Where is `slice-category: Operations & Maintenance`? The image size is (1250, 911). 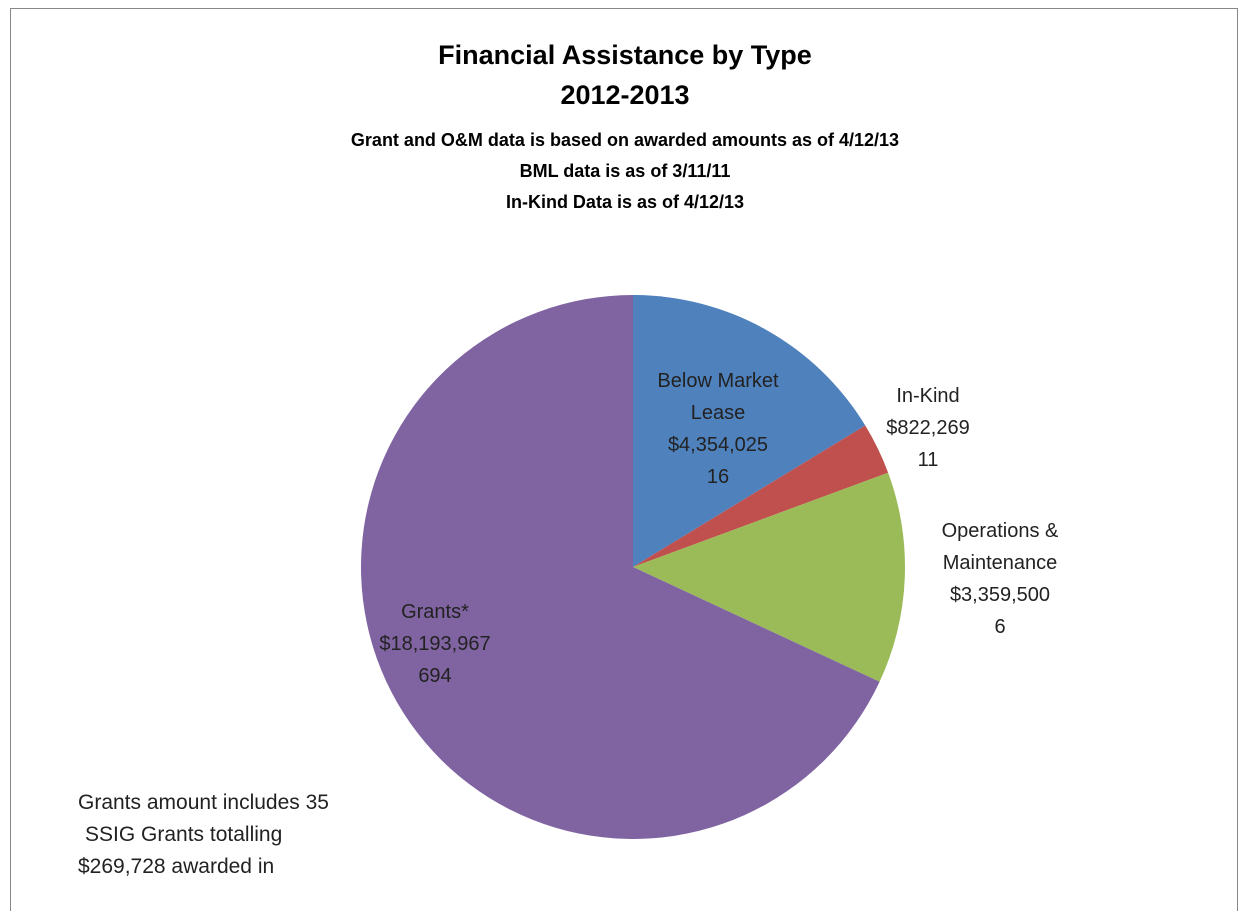
slice-category: Operations & Maintenance is located at coordinates (1000, 547).